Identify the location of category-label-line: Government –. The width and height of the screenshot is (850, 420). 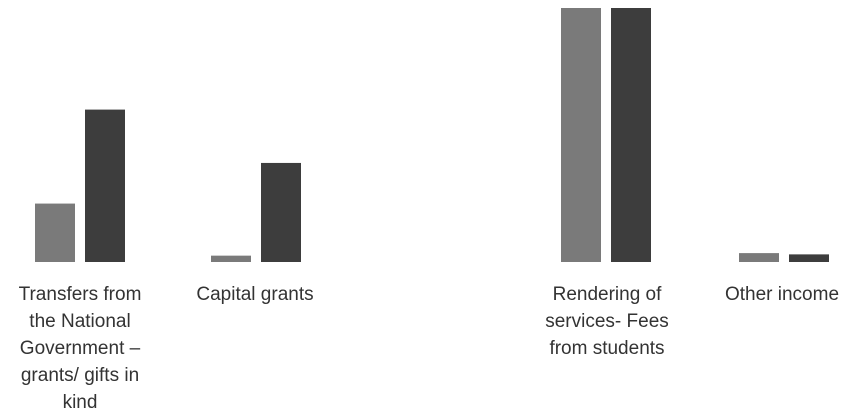
(80, 348).